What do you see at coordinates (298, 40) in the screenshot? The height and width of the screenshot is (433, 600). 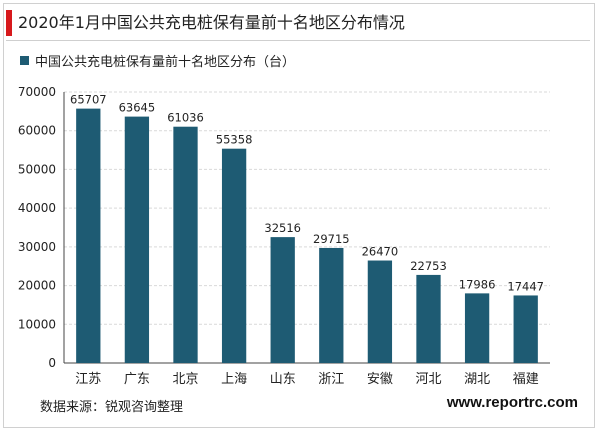 I see `title-divider` at bounding box center [298, 40].